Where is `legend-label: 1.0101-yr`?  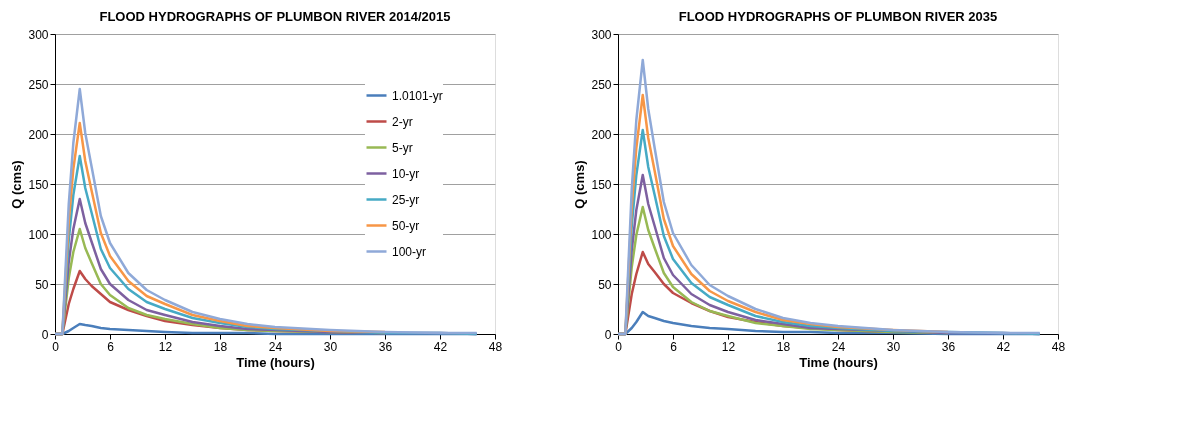
legend-label: 1.0101-yr is located at coordinates (417, 95).